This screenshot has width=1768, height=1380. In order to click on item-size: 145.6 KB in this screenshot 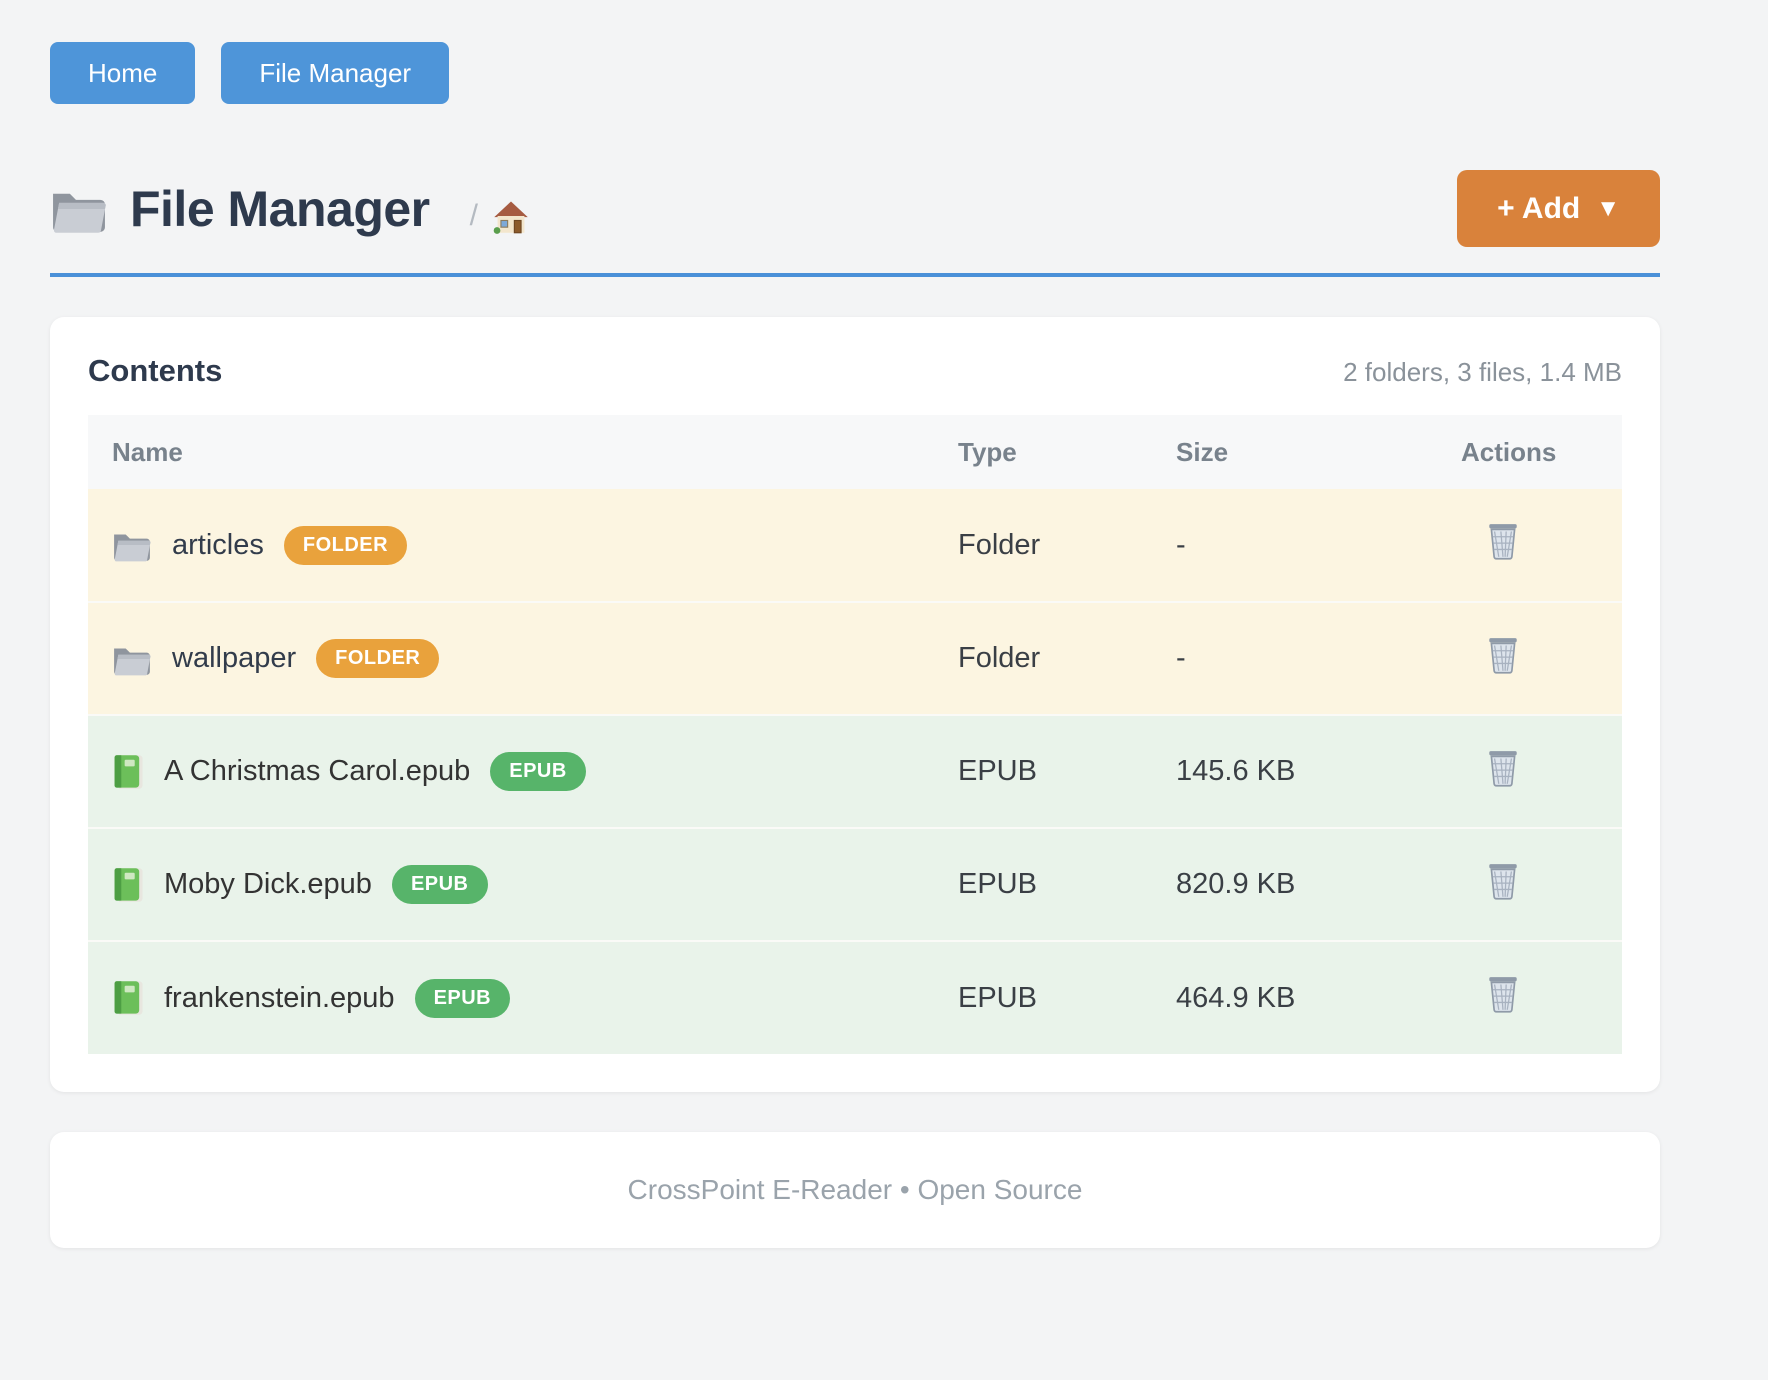, I will do `click(1236, 771)`.